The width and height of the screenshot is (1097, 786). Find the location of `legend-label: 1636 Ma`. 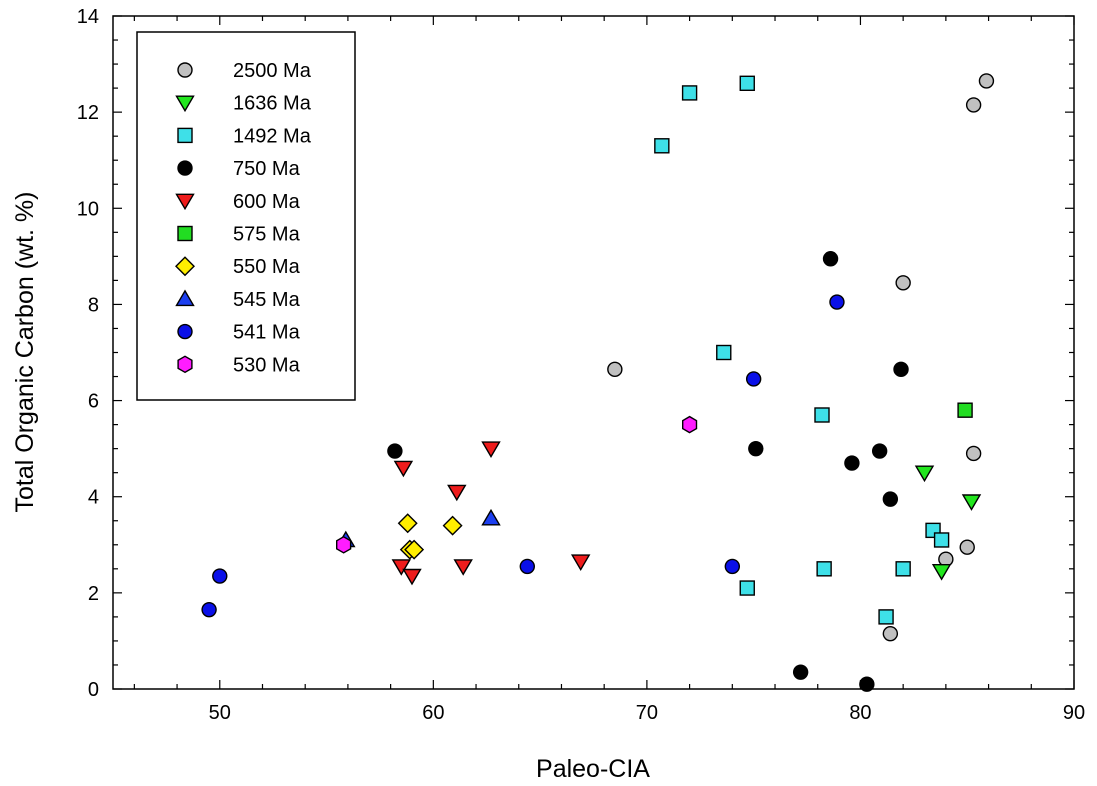

legend-label: 1636 Ma is located at coordinates (272, 104).